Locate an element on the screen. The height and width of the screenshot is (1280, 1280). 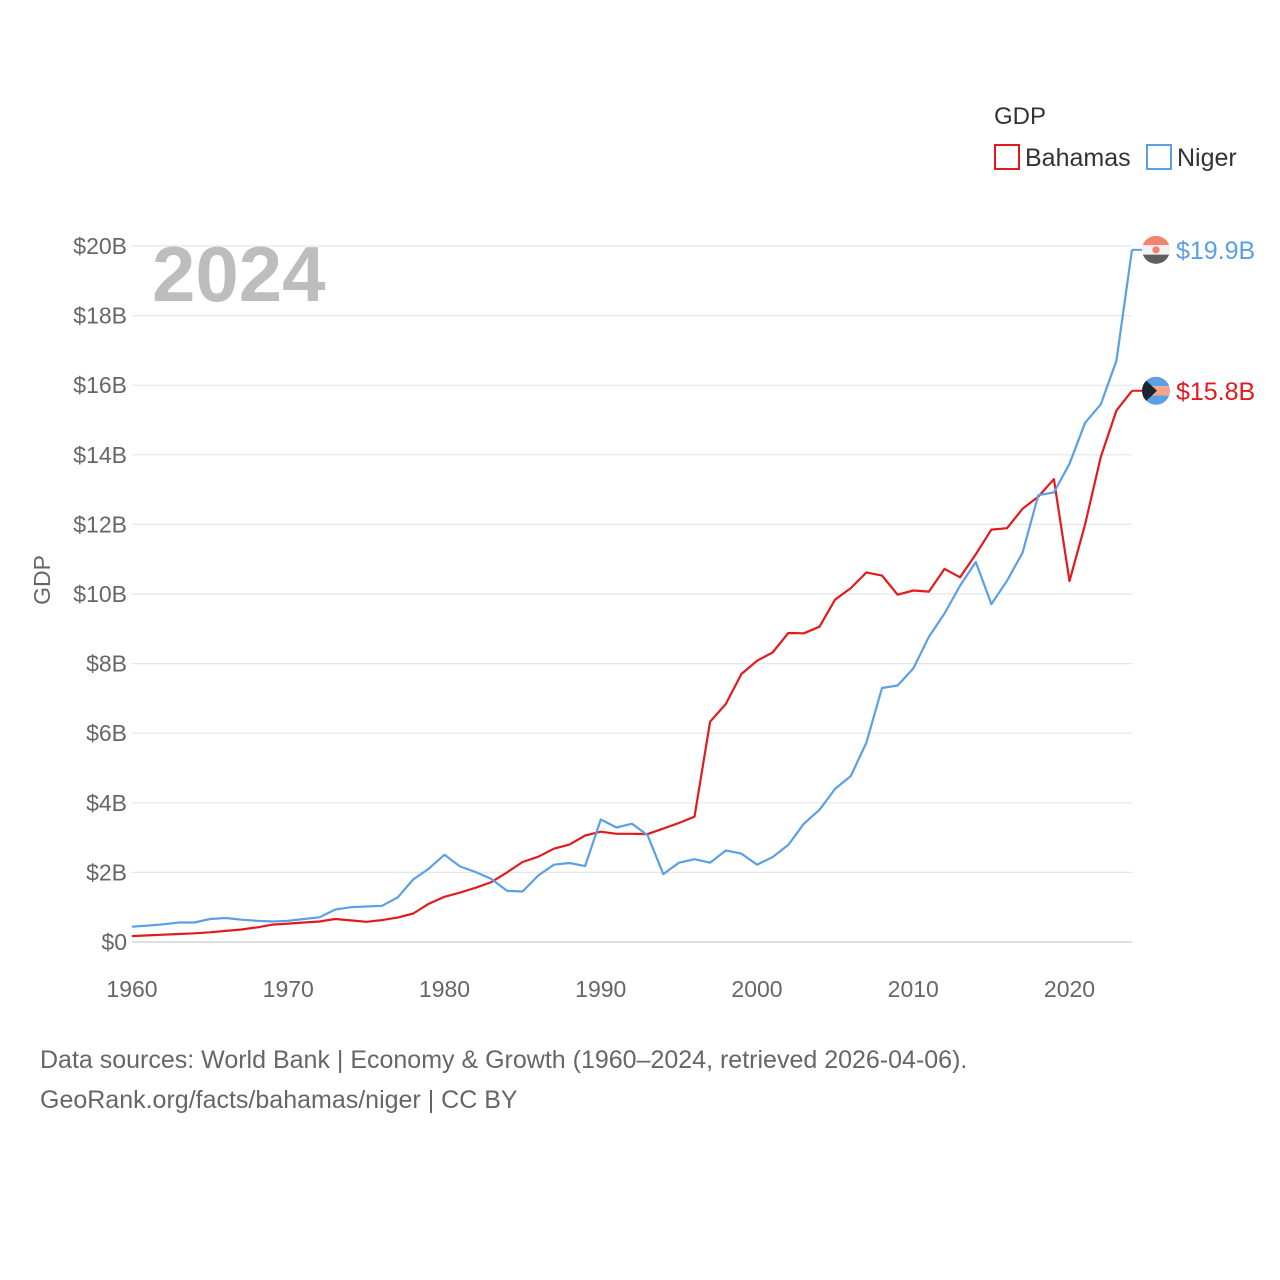
end-value-label-niger: $19.9B is located at coordinates (1215, 251).